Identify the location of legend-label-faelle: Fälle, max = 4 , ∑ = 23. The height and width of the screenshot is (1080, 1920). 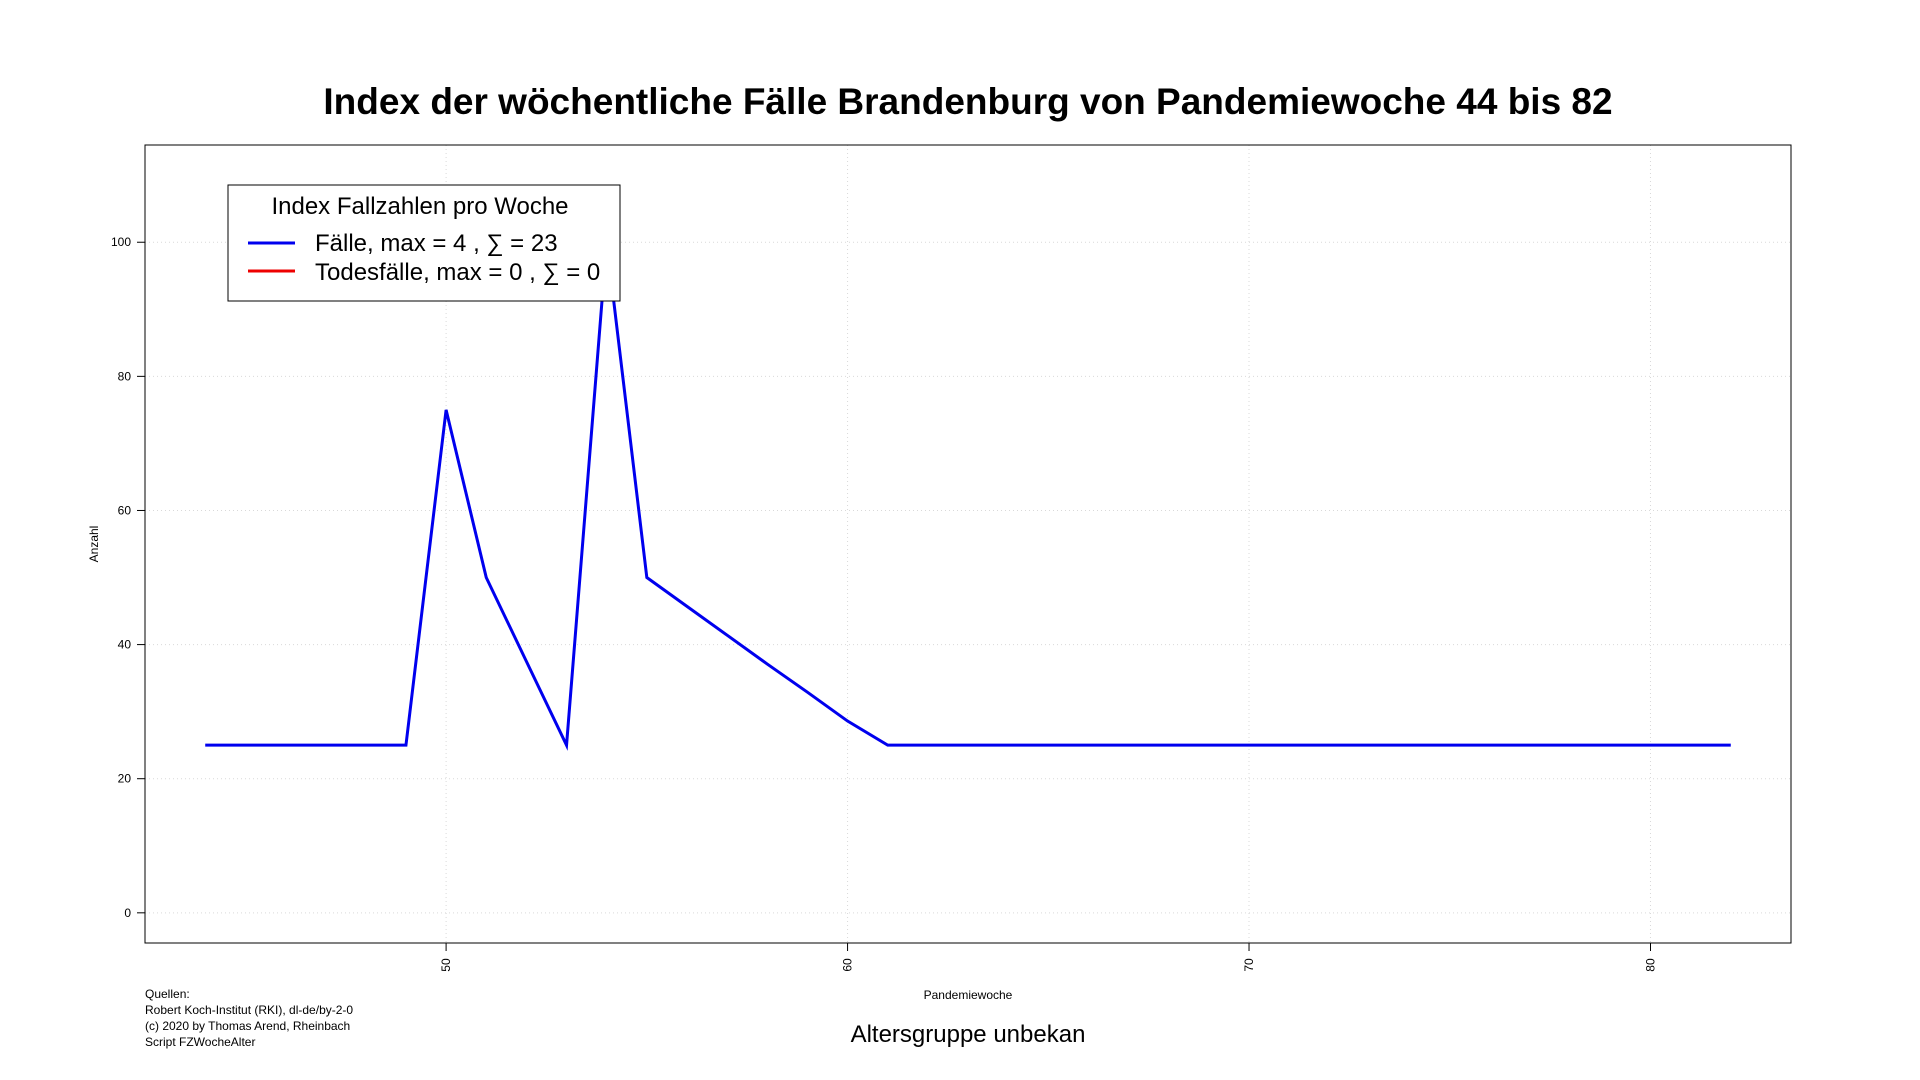
(436, 243).